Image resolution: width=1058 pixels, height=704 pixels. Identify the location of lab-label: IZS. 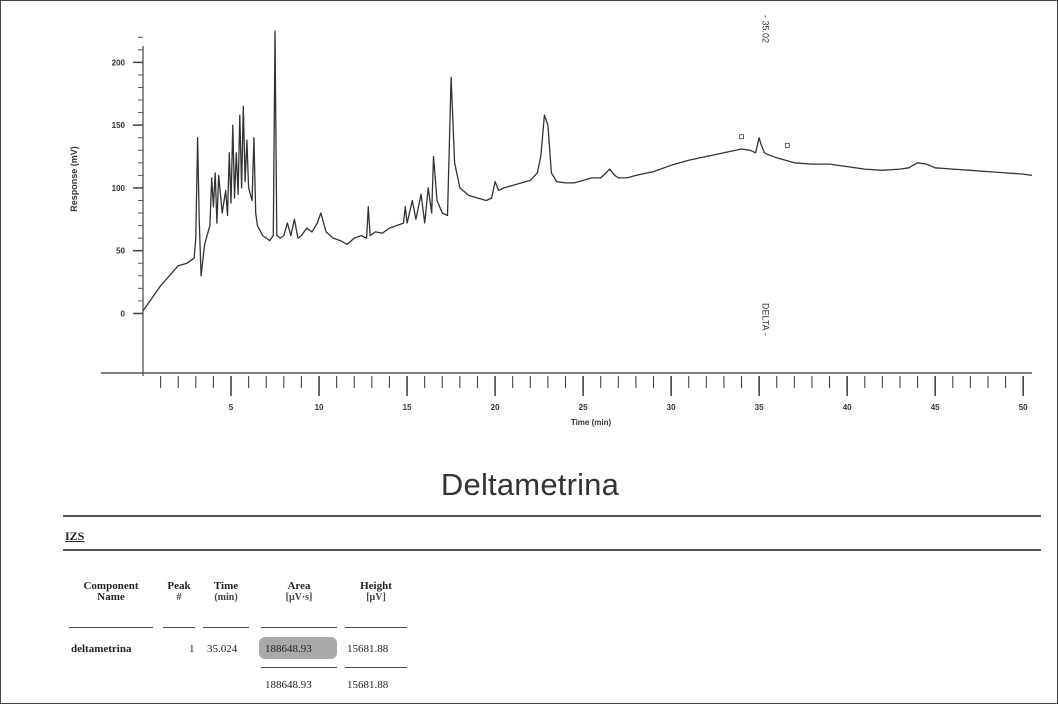
(75, 536).